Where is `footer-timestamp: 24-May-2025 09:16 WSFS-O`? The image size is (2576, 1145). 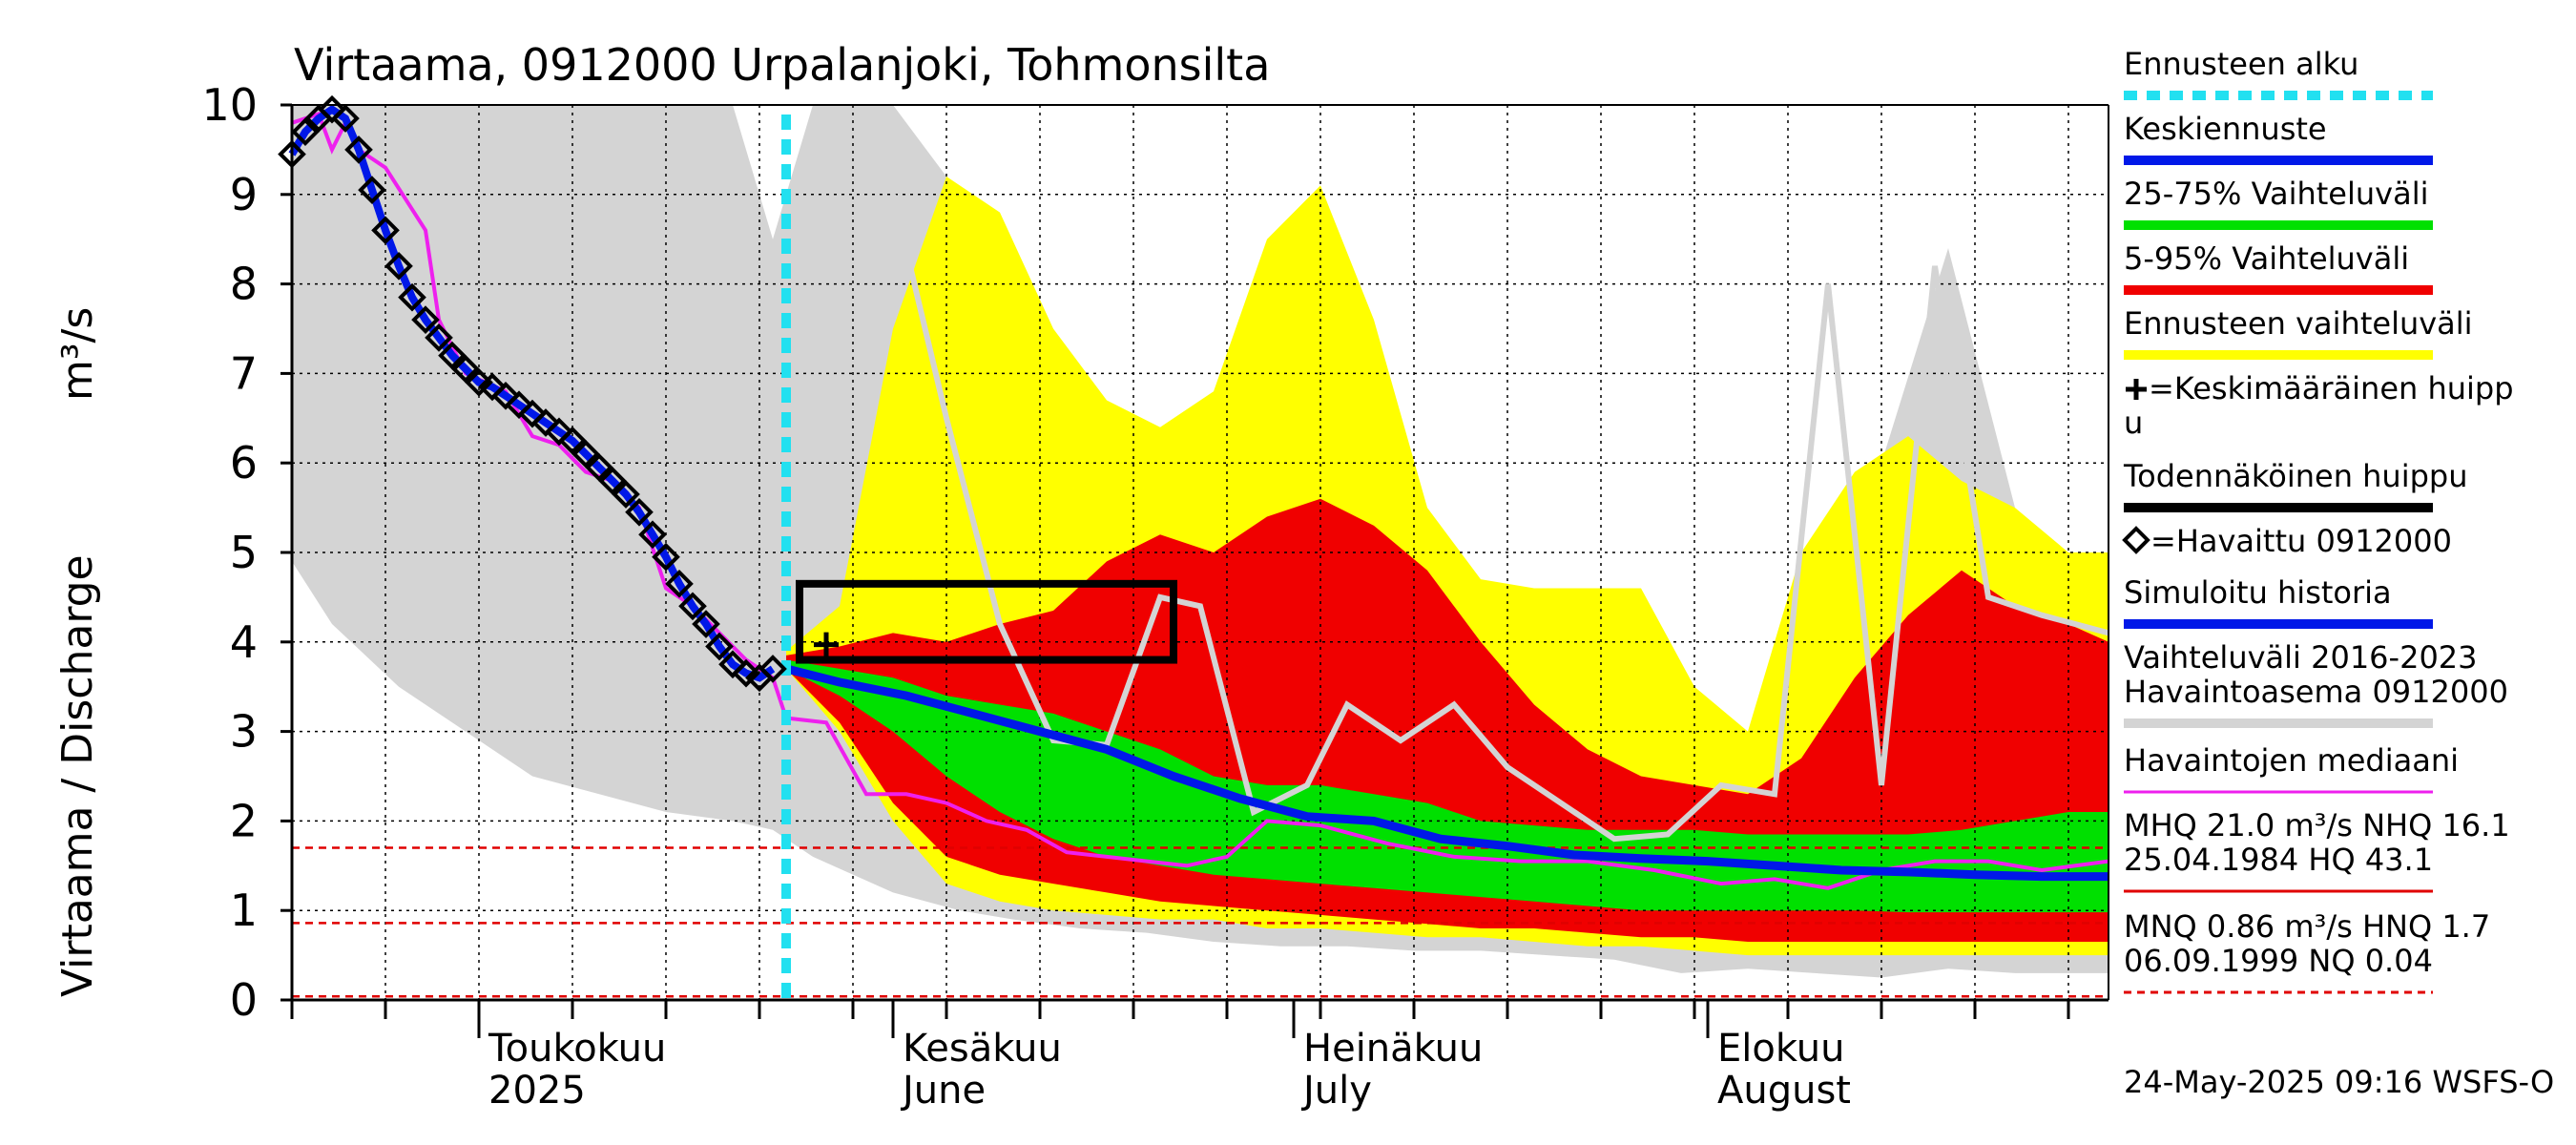
footer-timestamp: 24-May-2025 09:16 WSFS-O is located at coordinates (2339, 1082).